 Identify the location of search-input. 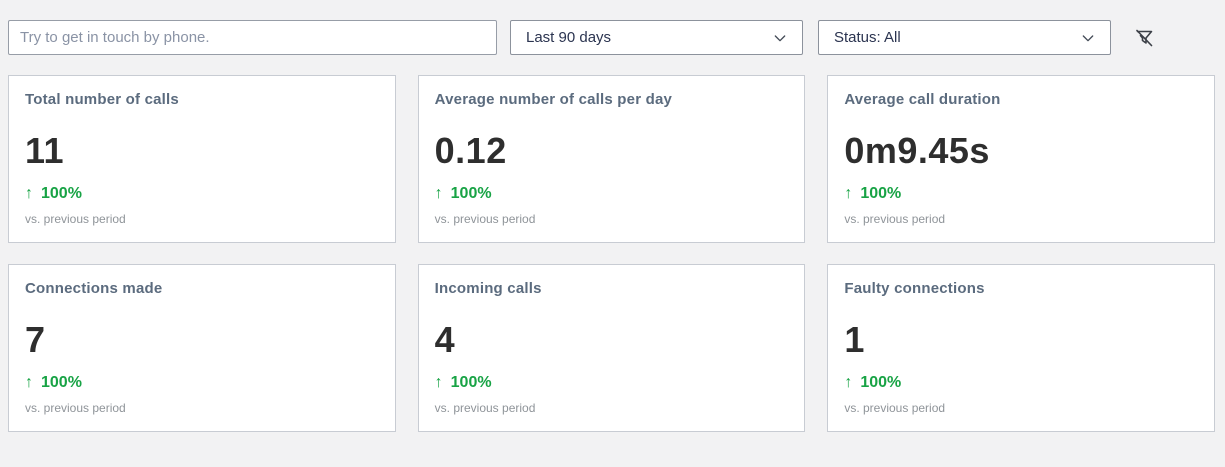
(252, 37).